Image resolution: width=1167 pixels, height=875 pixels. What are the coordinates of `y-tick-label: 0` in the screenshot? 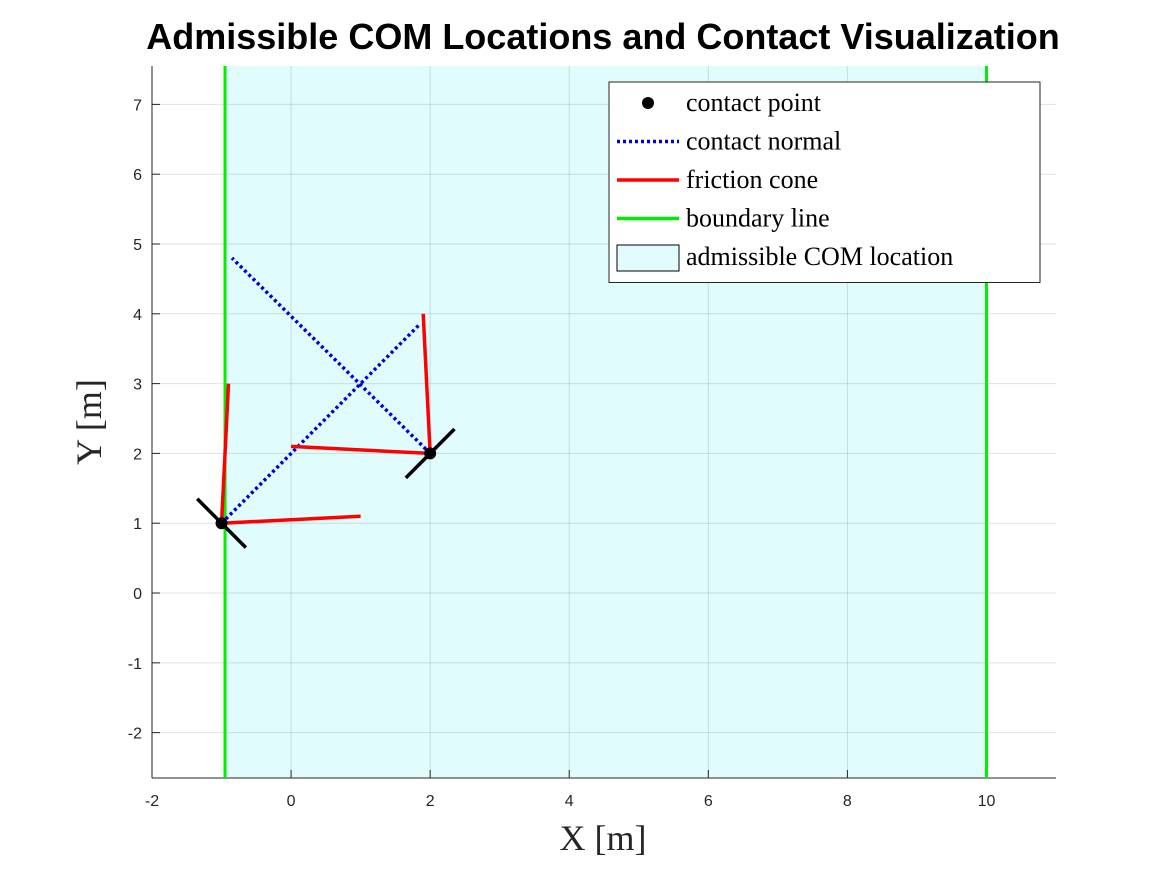 It's located at (137, 594).